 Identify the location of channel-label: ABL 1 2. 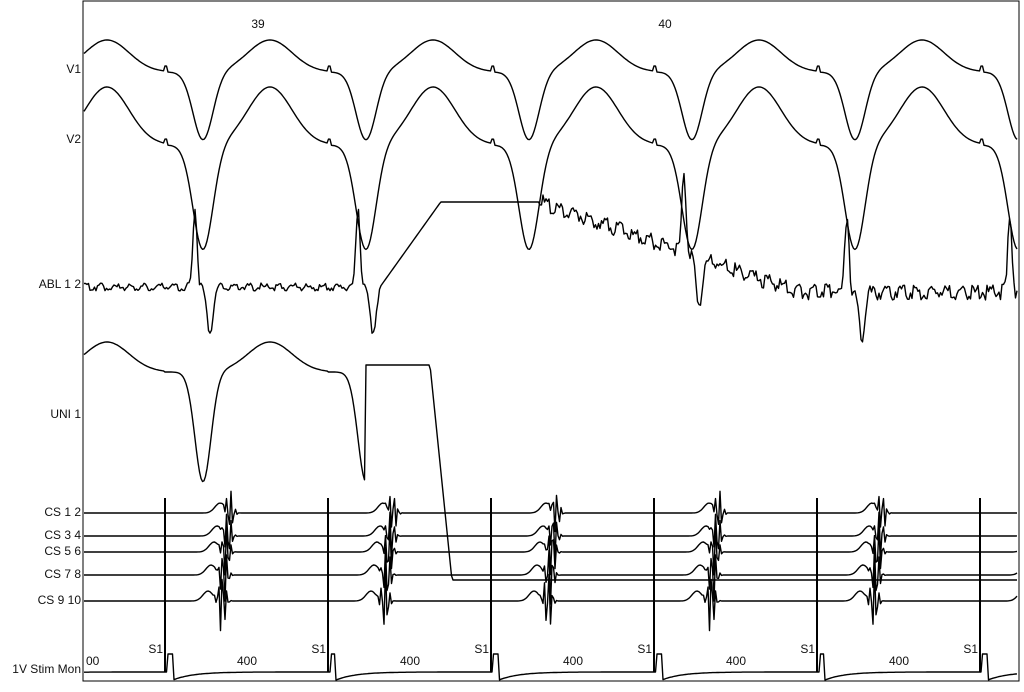
(60, 284).